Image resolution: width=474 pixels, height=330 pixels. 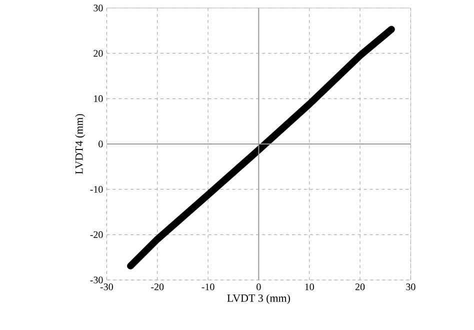 I want to click on x-tick-label: 0, so click(x=258, y=287).